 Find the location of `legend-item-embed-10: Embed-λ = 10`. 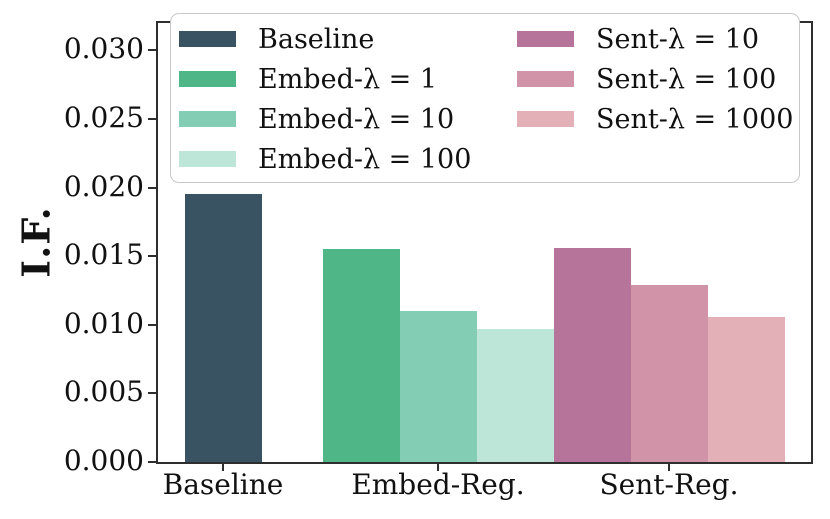

legend-item-embed-10: Embed-λ = 10 is located at coordinates (325, 119).